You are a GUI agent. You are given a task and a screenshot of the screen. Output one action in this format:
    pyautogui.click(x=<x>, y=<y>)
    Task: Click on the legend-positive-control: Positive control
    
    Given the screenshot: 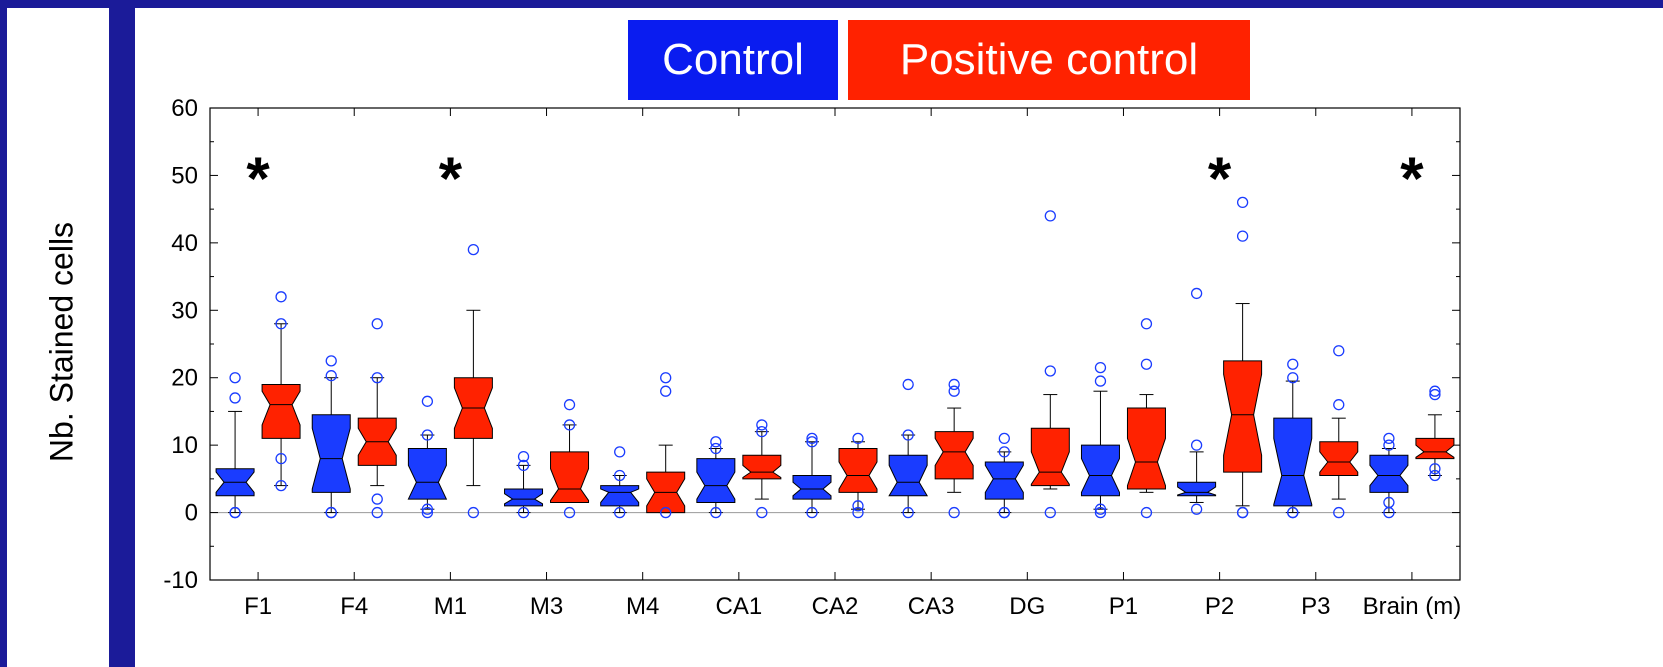 What is the action you would take?
    pyautogui.click(x=1049, y=60)
    